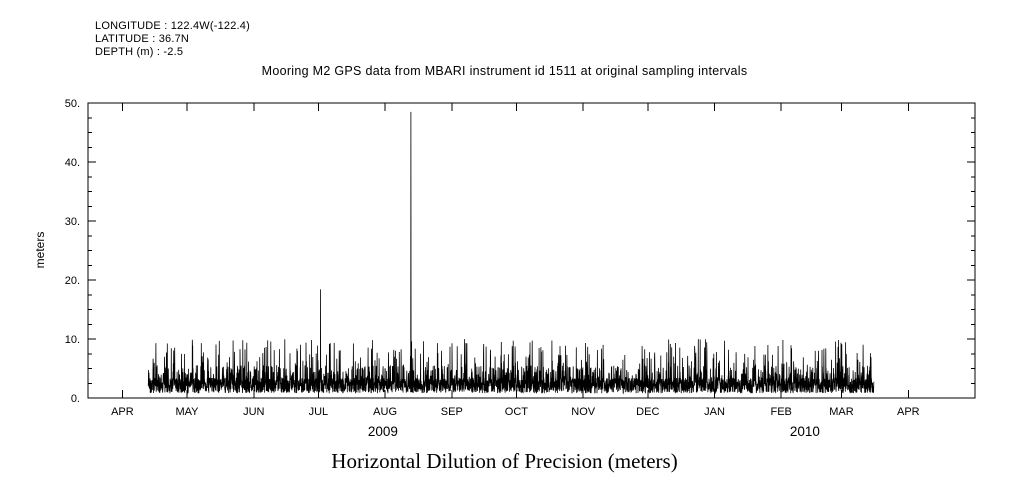 The height and width of the screenshot is (504, 1009). What do you see at coordinates (142, 39) in the screenshot?
I see `latitude-text: LATITUDE : 36.7N` at bounding box center [142, 39].